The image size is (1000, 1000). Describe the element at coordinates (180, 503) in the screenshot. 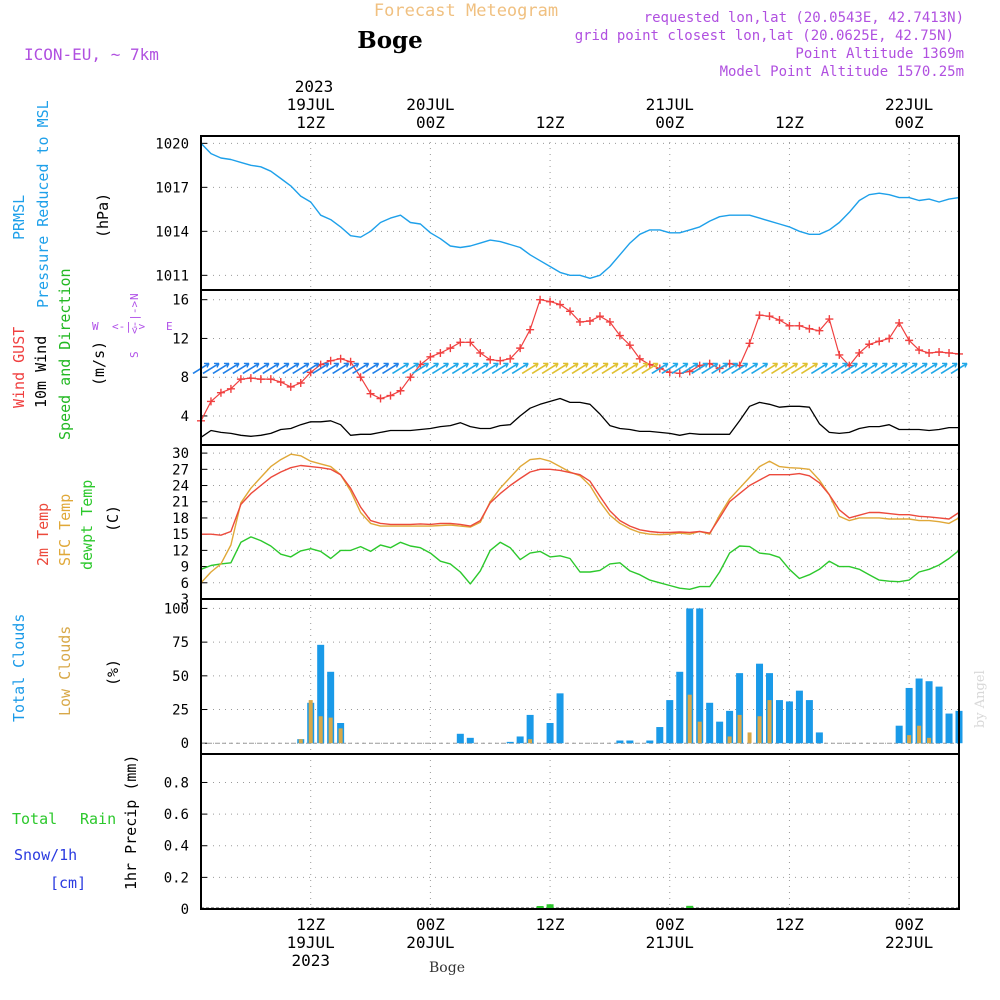

I see `ytick-label: 21` at that location.